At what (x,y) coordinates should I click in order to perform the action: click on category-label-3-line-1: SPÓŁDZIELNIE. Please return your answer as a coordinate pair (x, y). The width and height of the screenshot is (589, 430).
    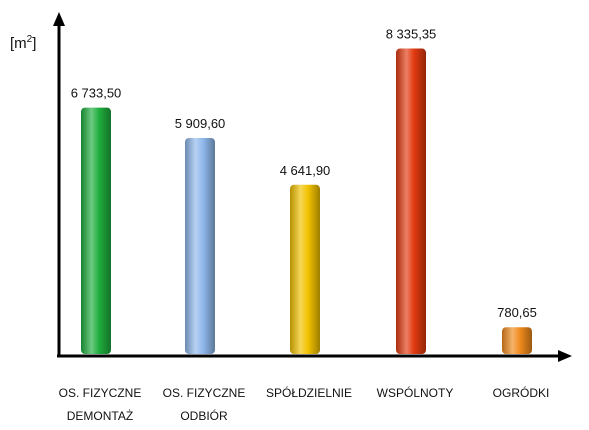
    Looking at the image, I should click on (309, 392).